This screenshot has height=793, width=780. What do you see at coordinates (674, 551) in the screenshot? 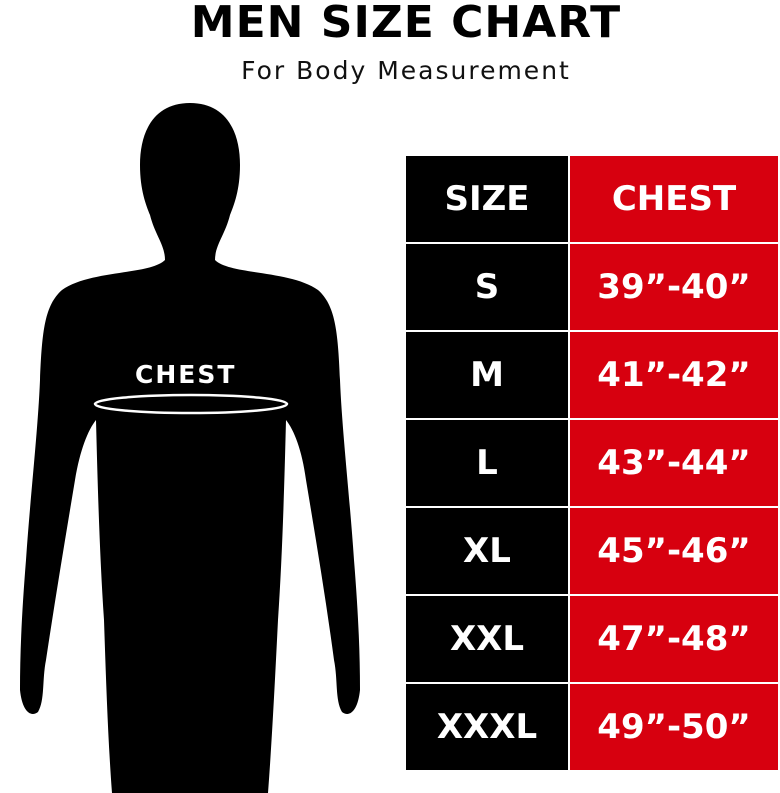
I see `chest-cell: 45”-46”` at bounding box center [674, 551].